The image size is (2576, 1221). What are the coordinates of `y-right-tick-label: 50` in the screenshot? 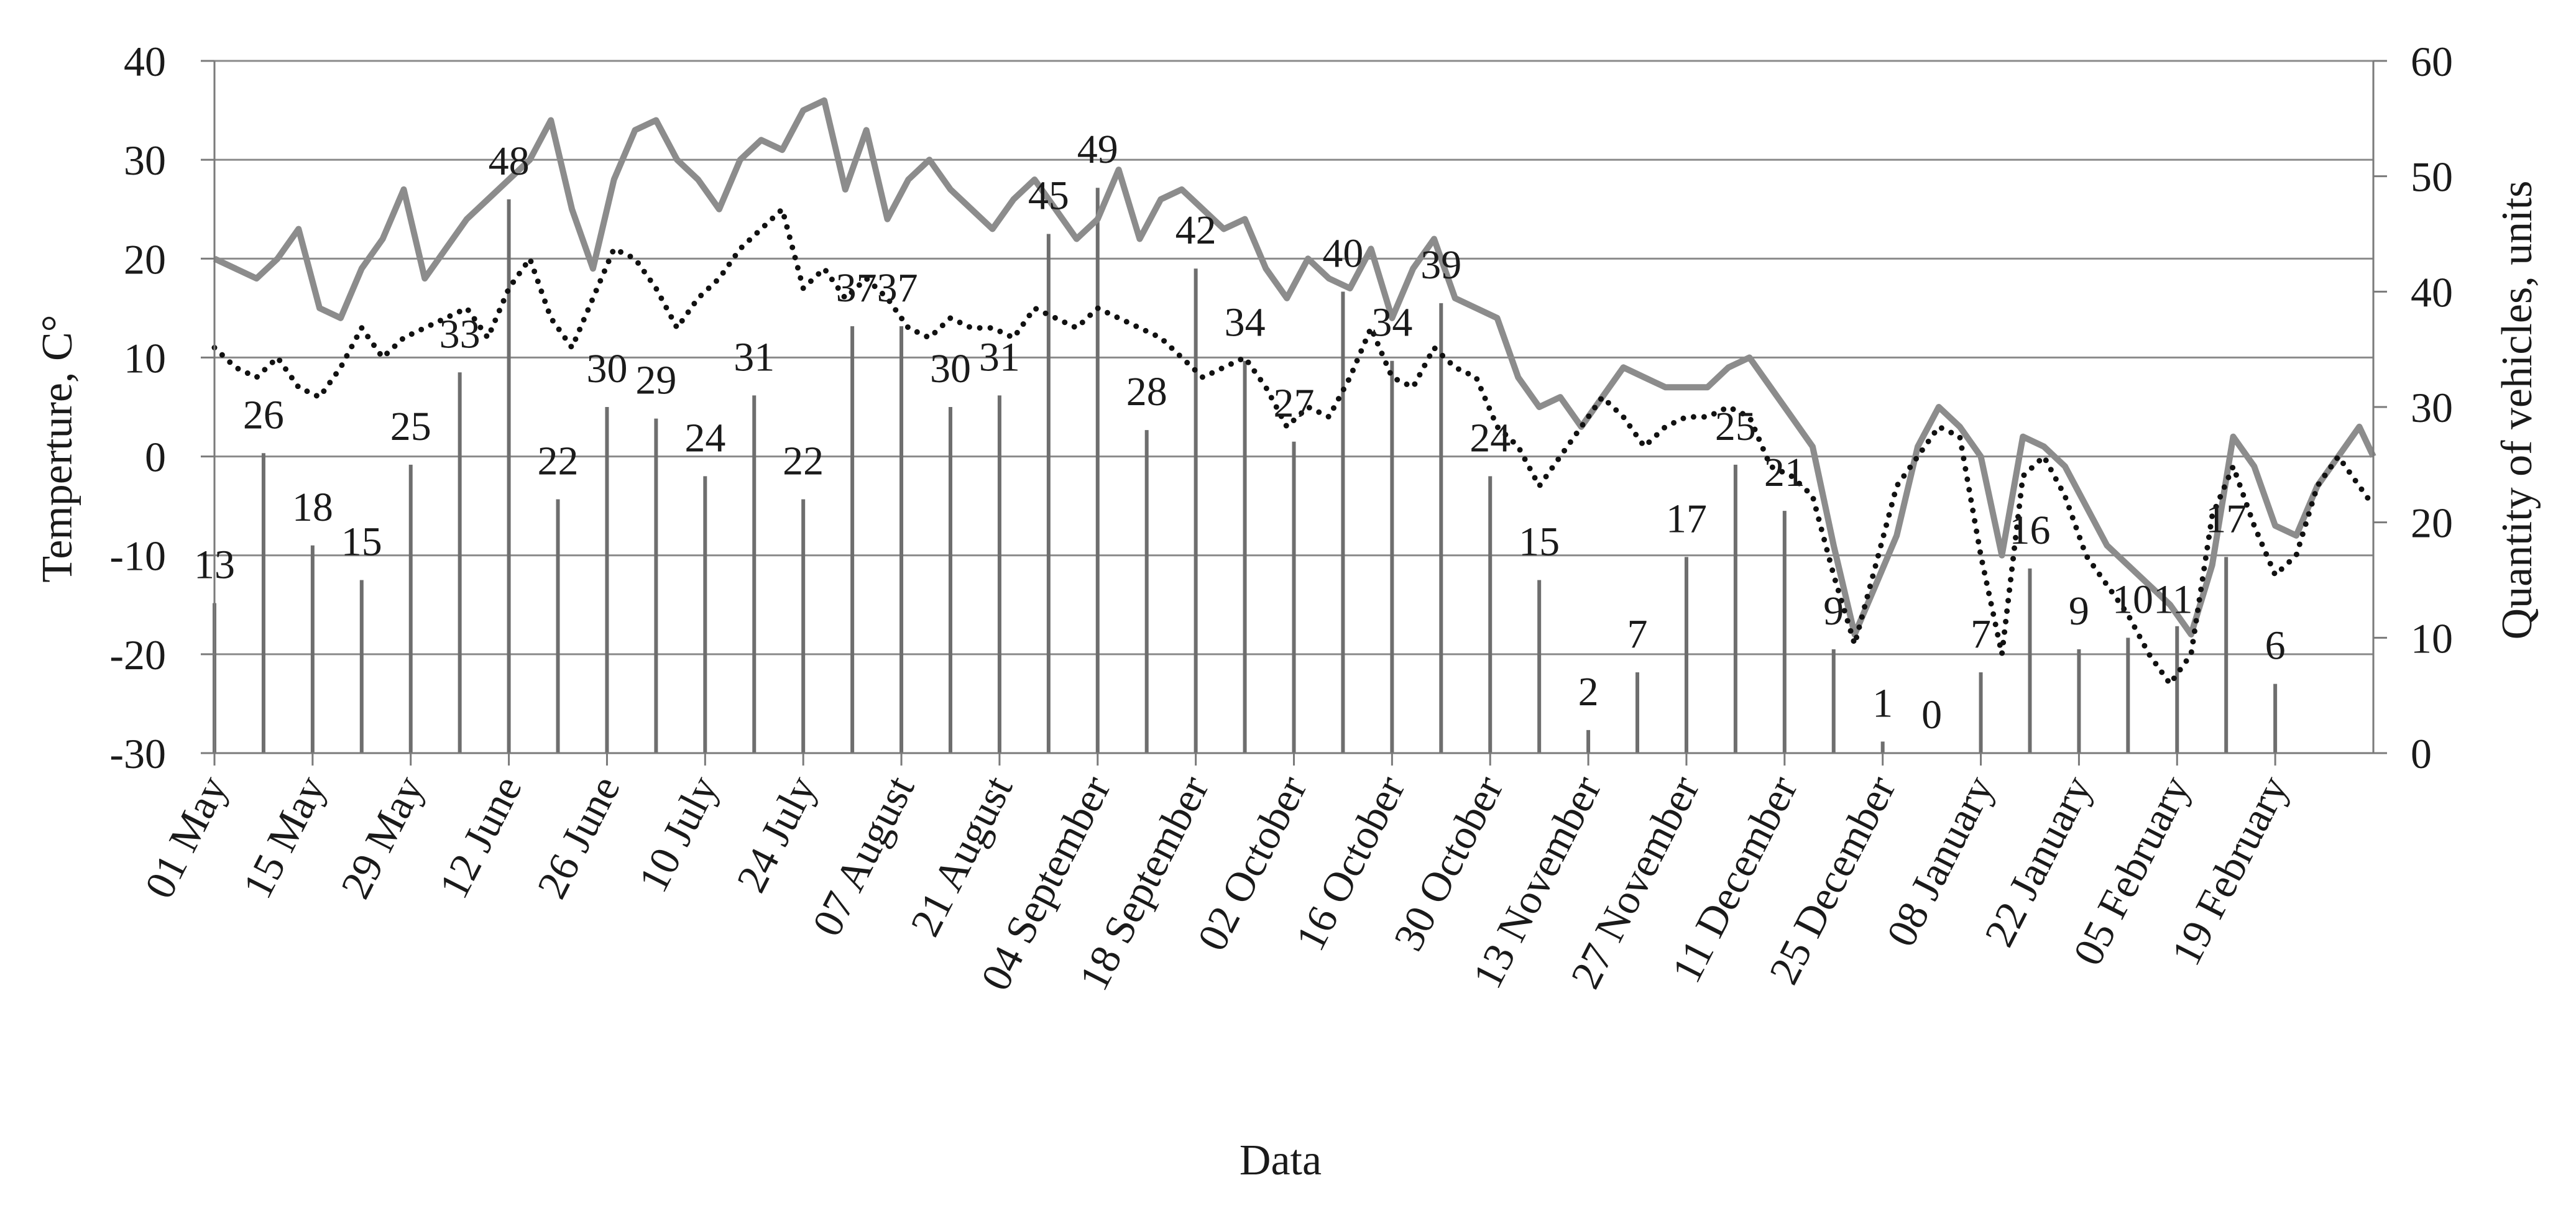 It's located at (2432, 177).